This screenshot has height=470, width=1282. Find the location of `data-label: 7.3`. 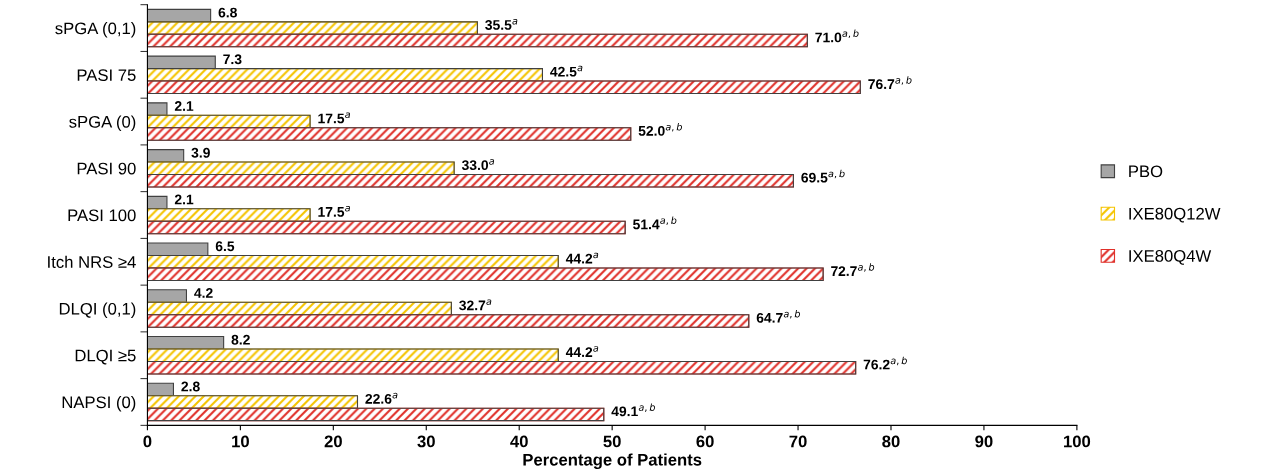

data-label: 7.3 is located at coordinates (232, 59).